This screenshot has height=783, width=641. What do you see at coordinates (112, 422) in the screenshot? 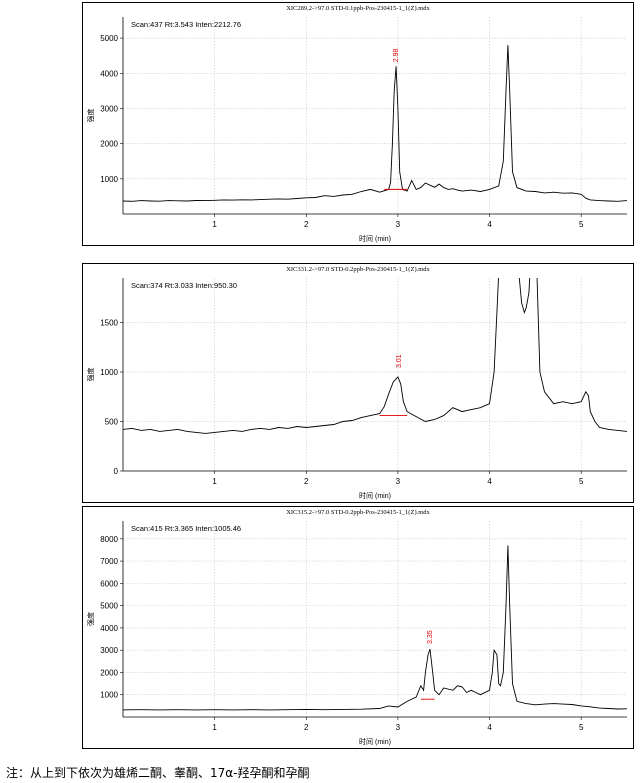
I see `y-tick-label: 500` at bounding box center [112, 422].